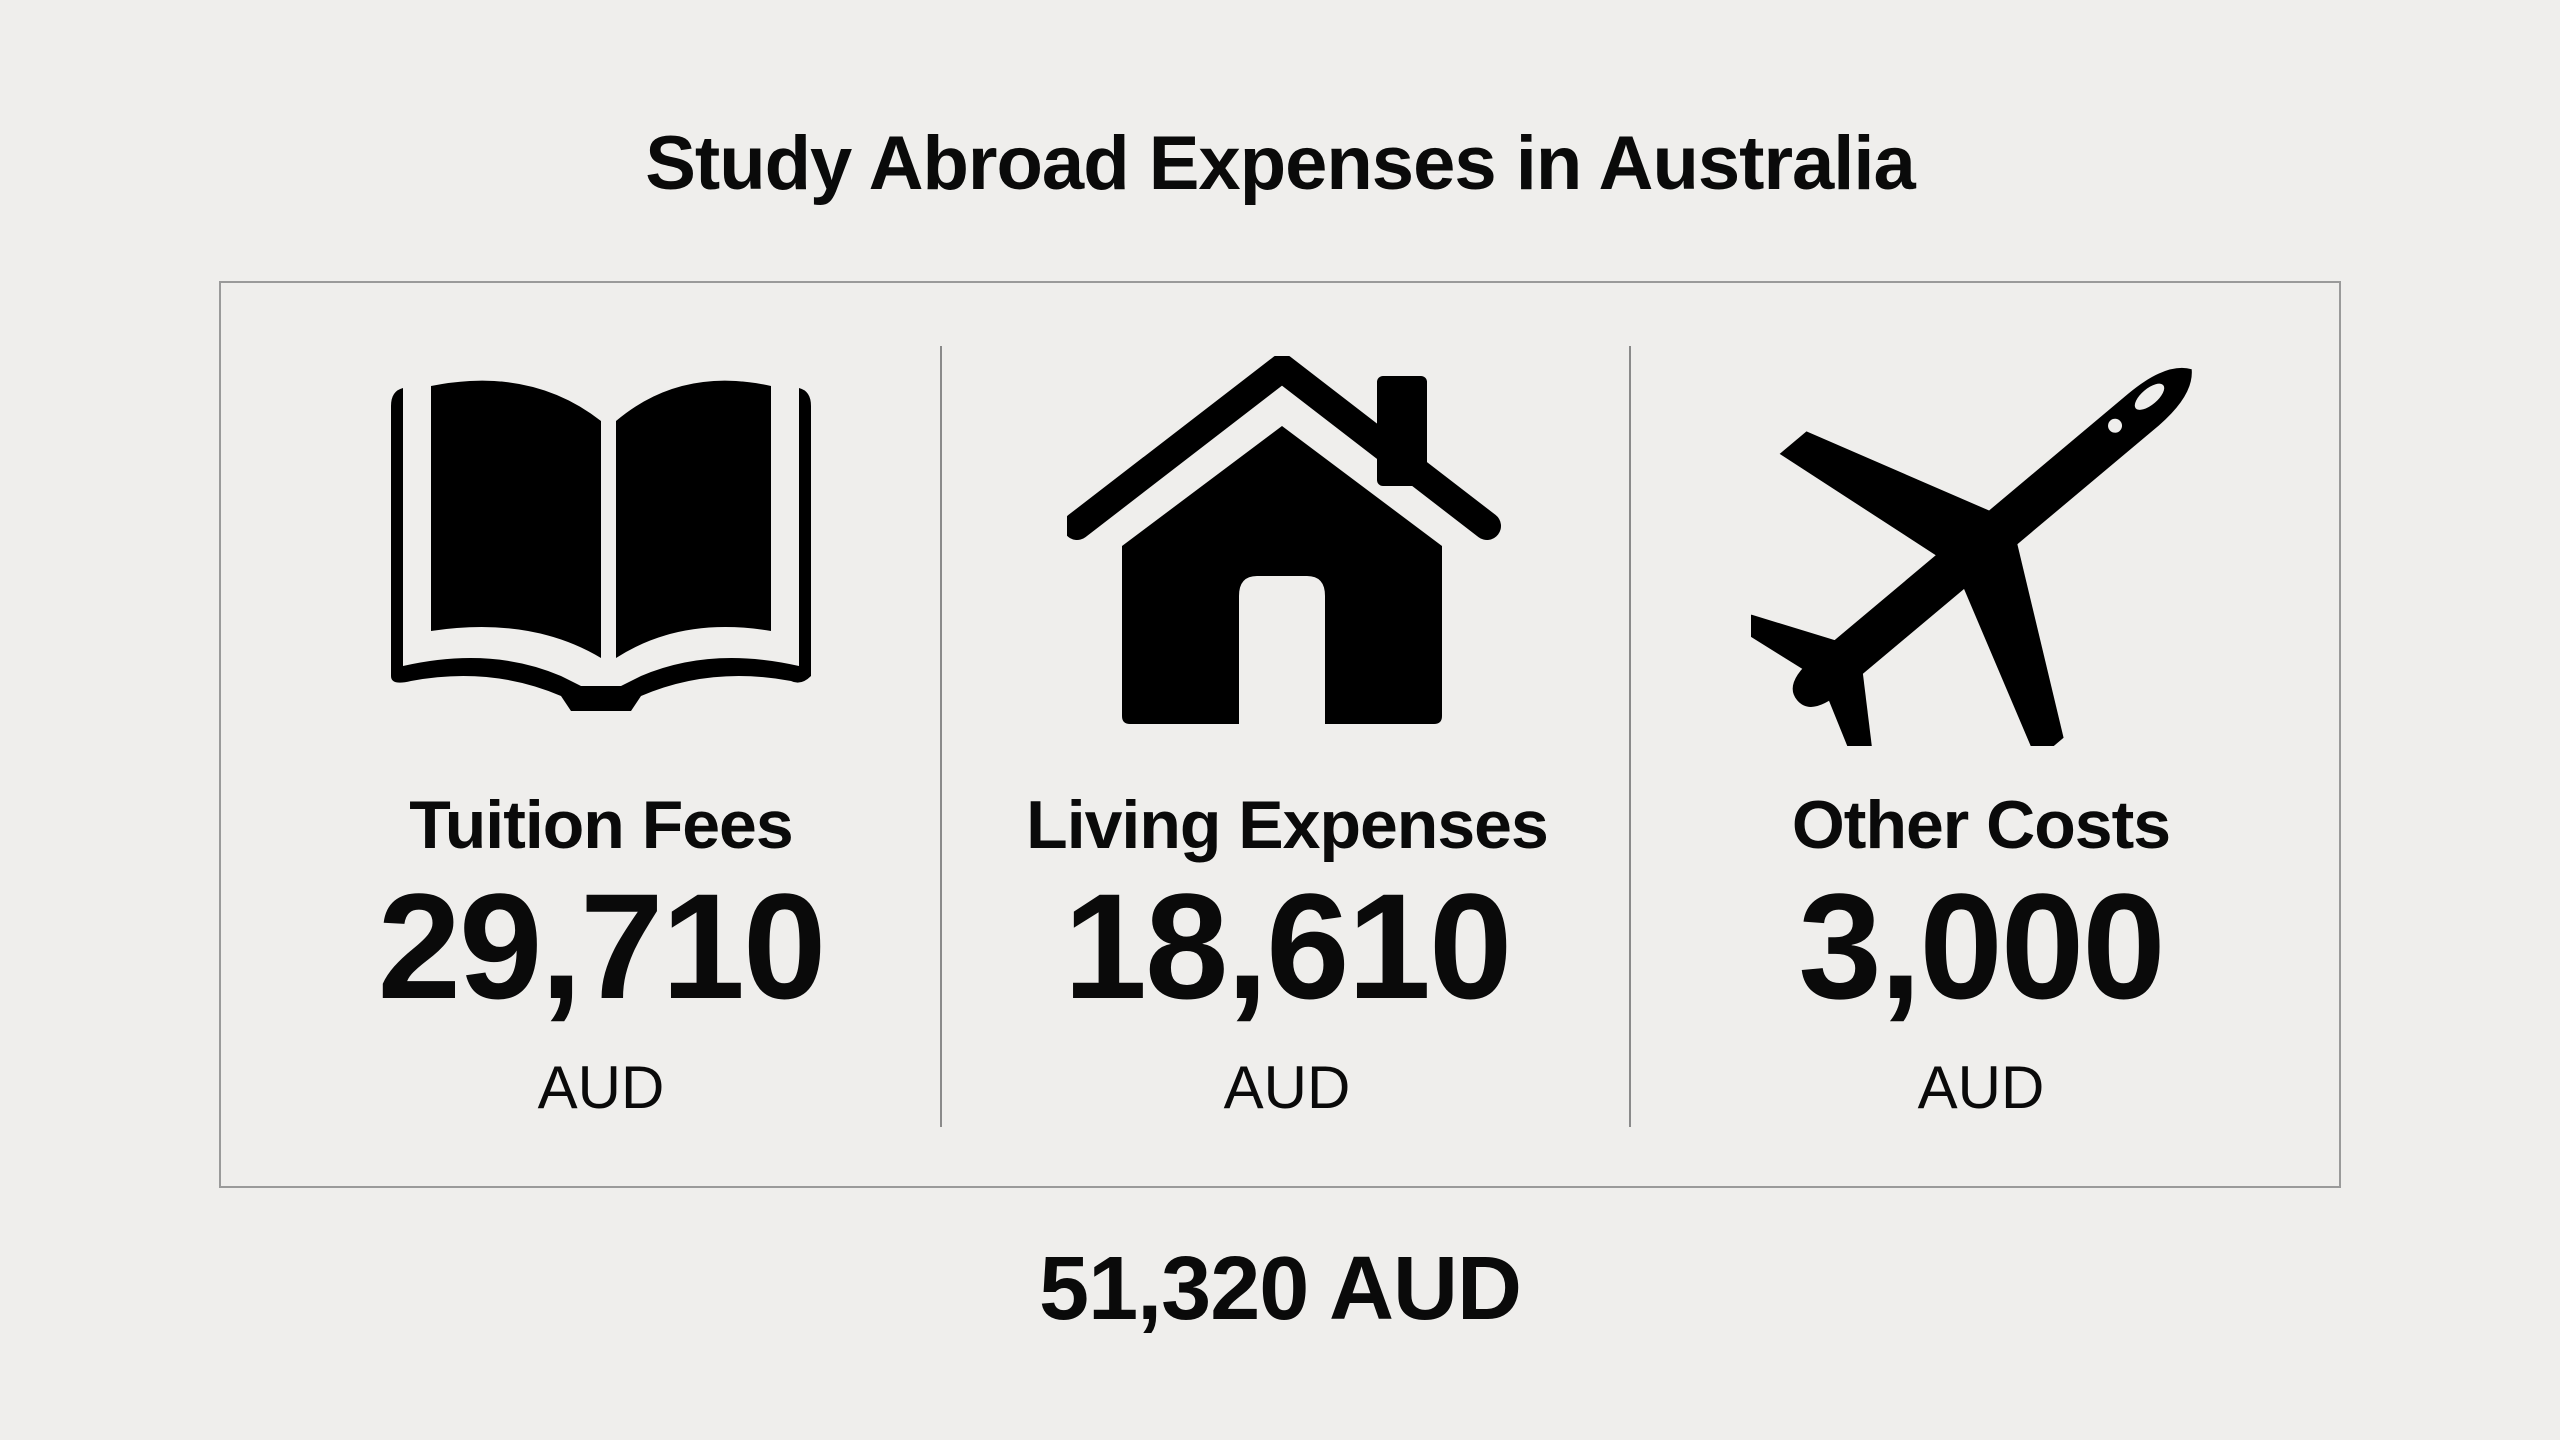 This screenshot has height=1440, width=2560. Describe the element at coordinates (1981, 946) in the screenshot. I see `expense-value: 3,000` at that location.